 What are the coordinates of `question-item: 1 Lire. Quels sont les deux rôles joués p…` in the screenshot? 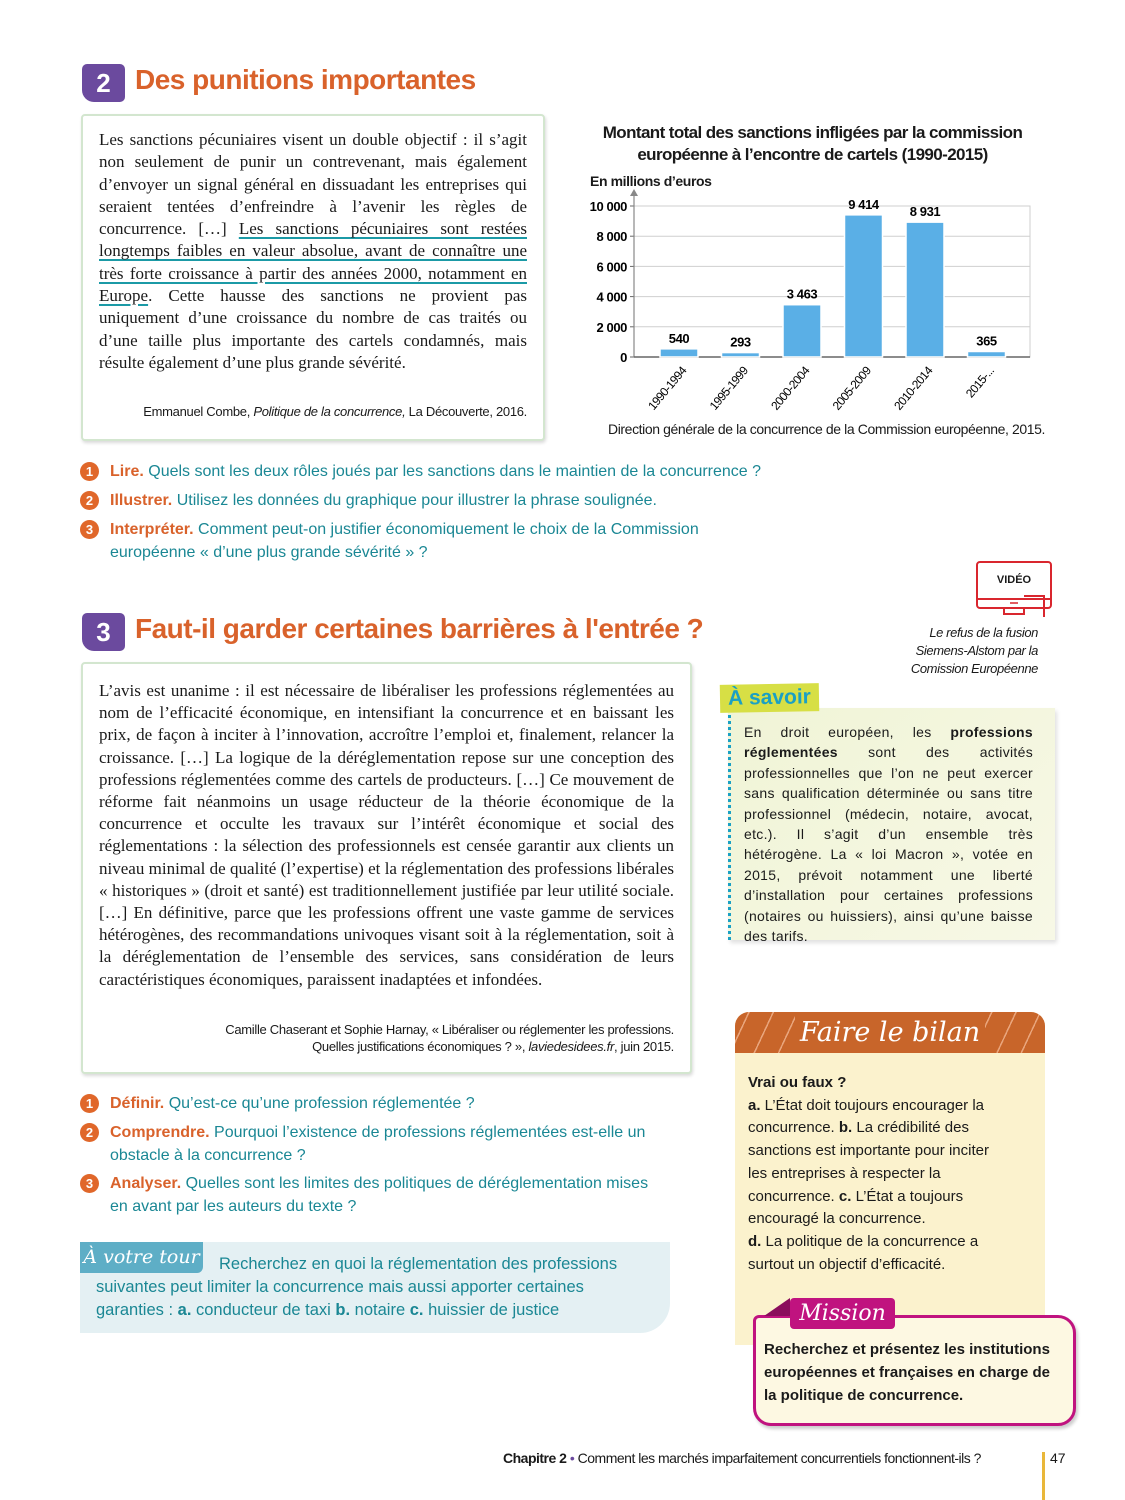 It's located at (440, 471).